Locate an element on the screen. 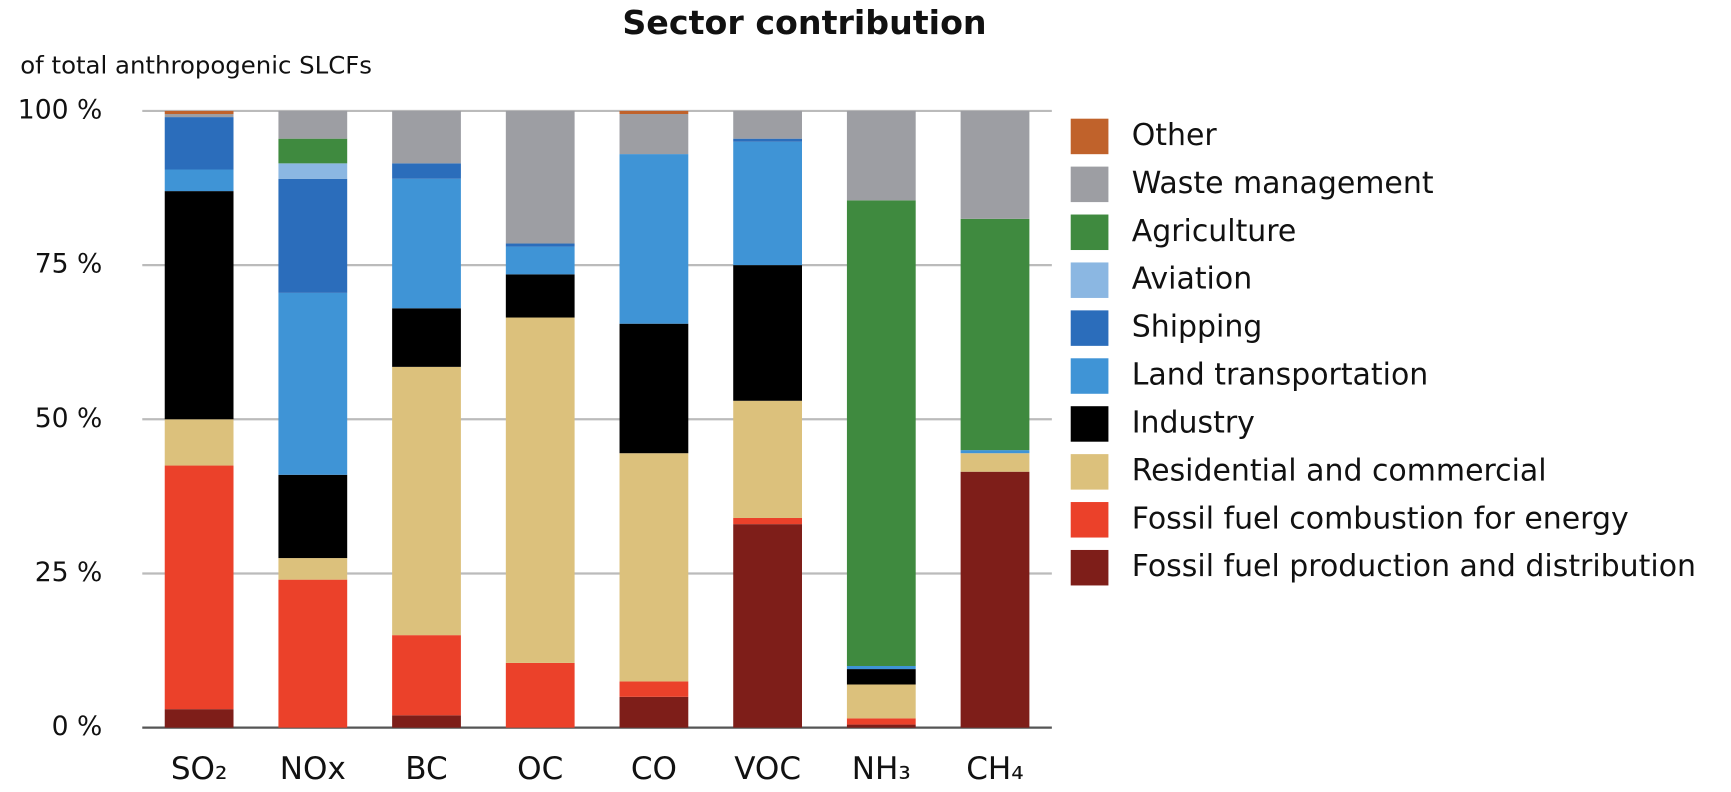  x-tick-label: VOC is located at coordinates (767, 769).